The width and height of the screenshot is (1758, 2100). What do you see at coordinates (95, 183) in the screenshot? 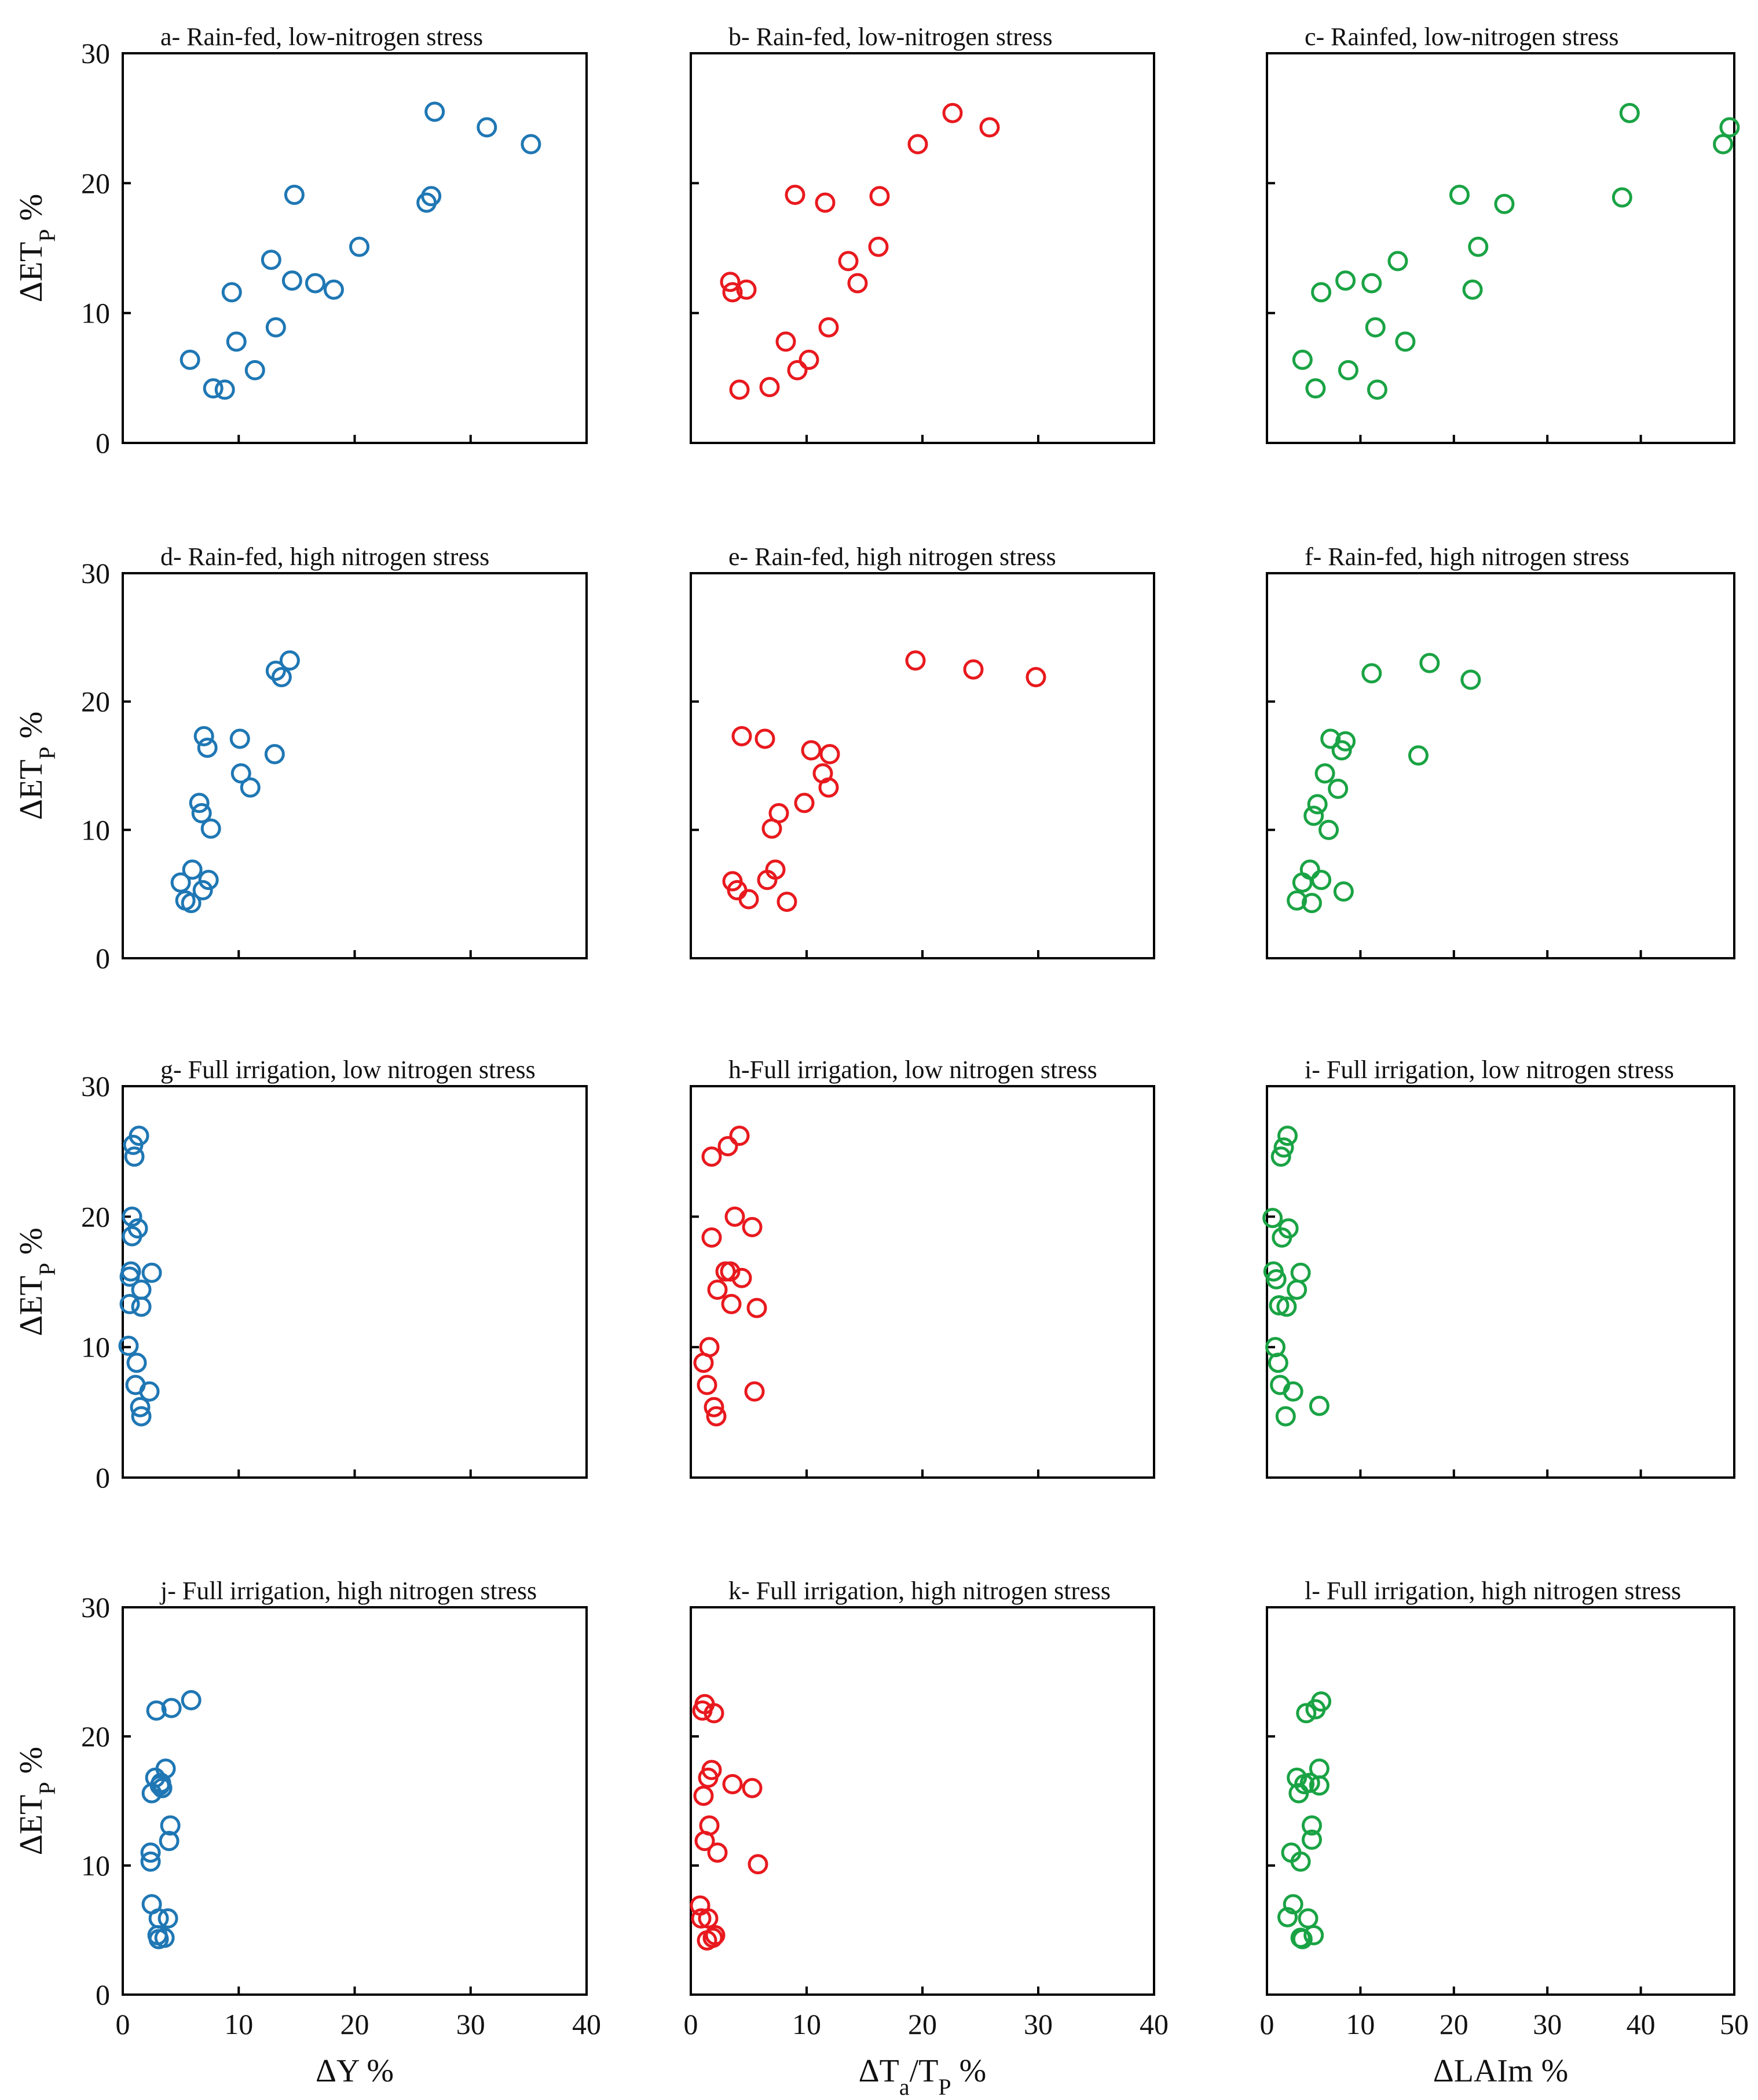
I see `y-tick-label: 20` at bounding box center [95, 183].